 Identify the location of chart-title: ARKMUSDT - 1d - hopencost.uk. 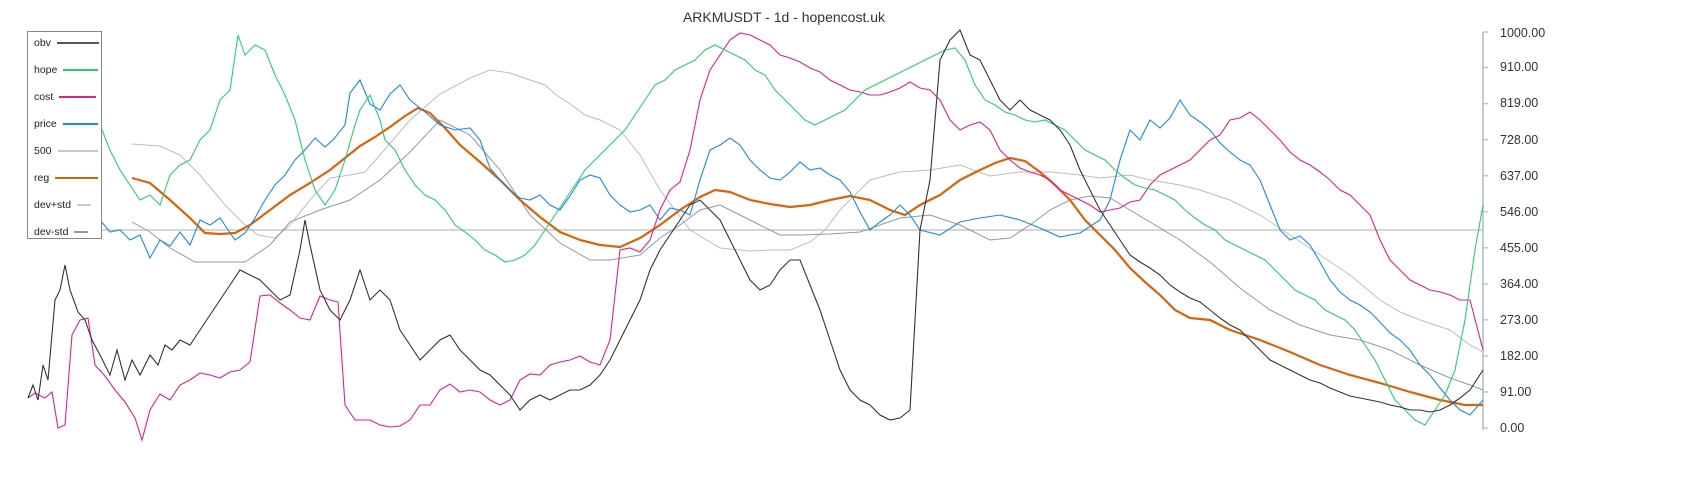
(784, 17).